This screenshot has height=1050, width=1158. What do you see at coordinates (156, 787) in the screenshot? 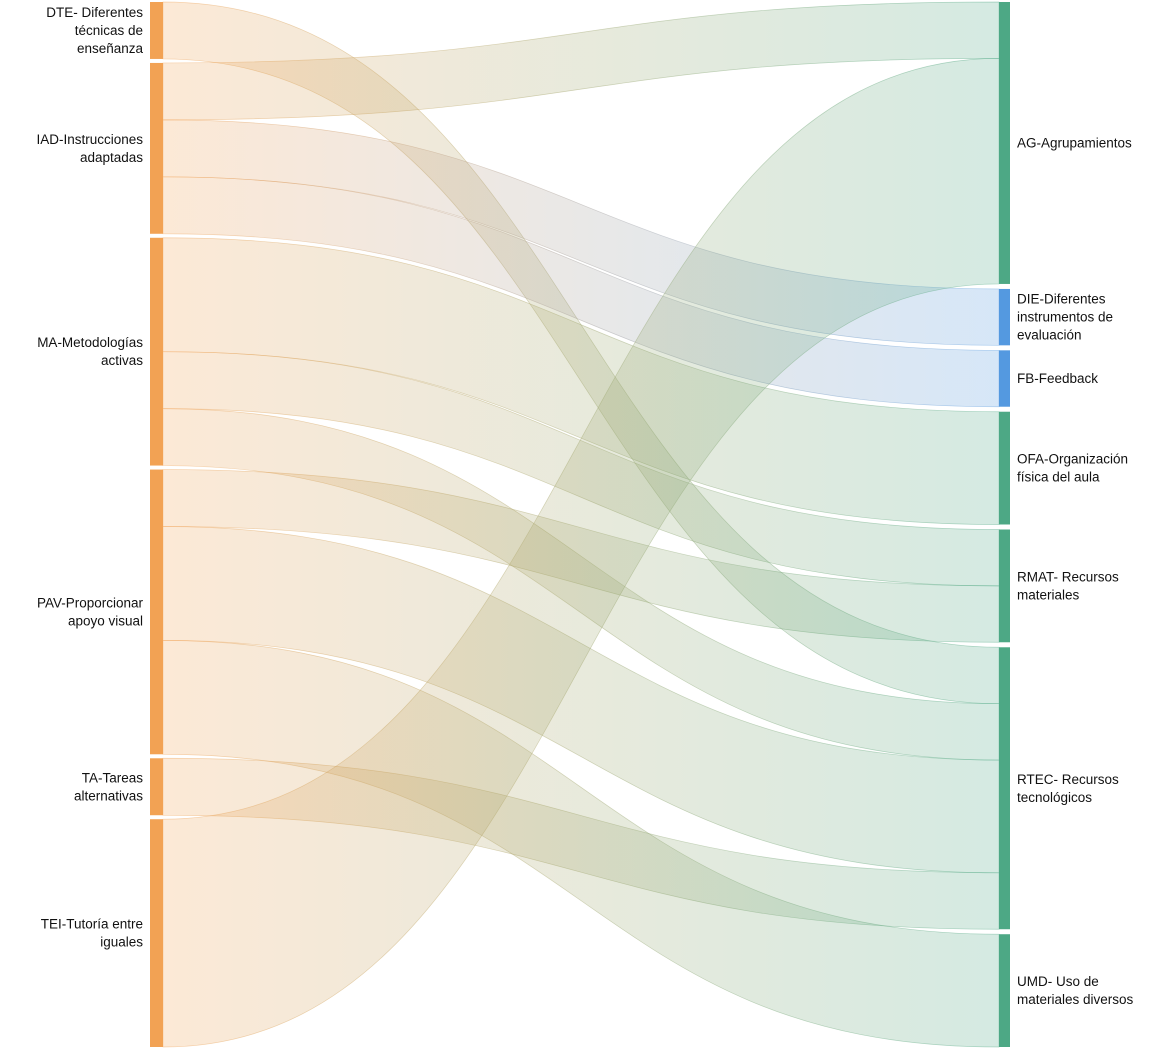
I see `node-TA` at bounding box center [156, 787].